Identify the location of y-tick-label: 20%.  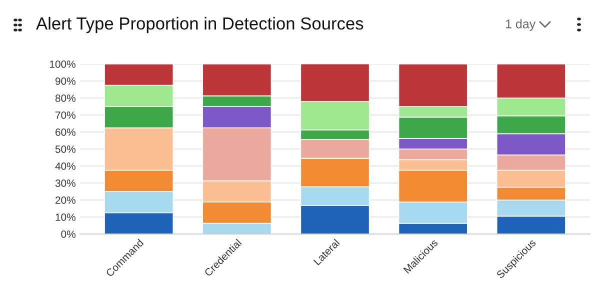
(66, 200).